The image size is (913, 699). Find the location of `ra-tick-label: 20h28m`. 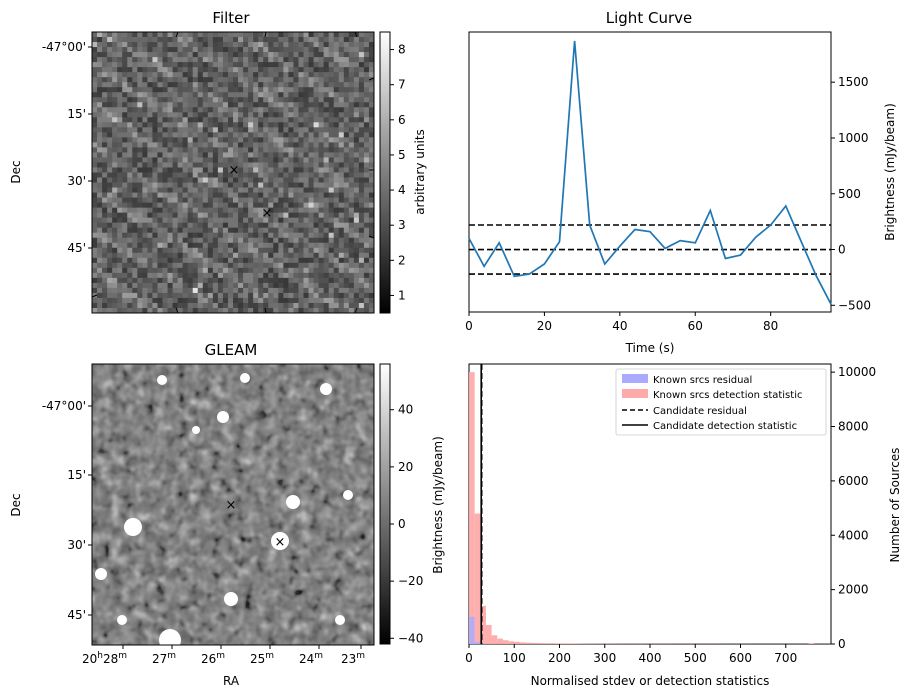

ra-tick-label: 20h28m is located at coordinates (104, 658).